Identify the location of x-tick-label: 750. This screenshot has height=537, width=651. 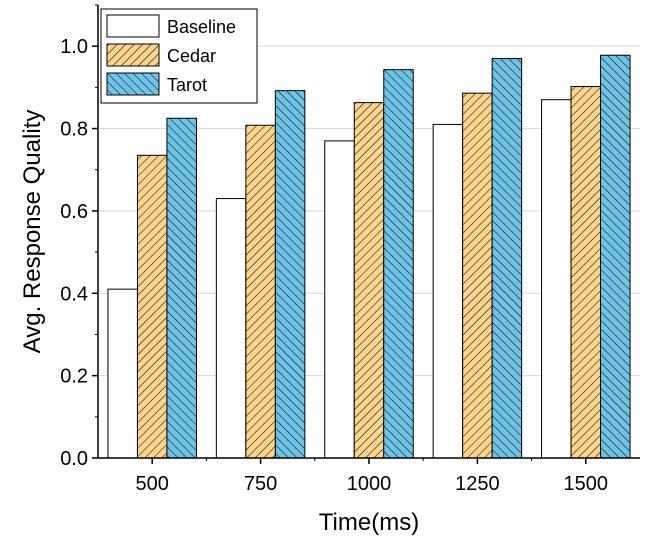
(260, 484).